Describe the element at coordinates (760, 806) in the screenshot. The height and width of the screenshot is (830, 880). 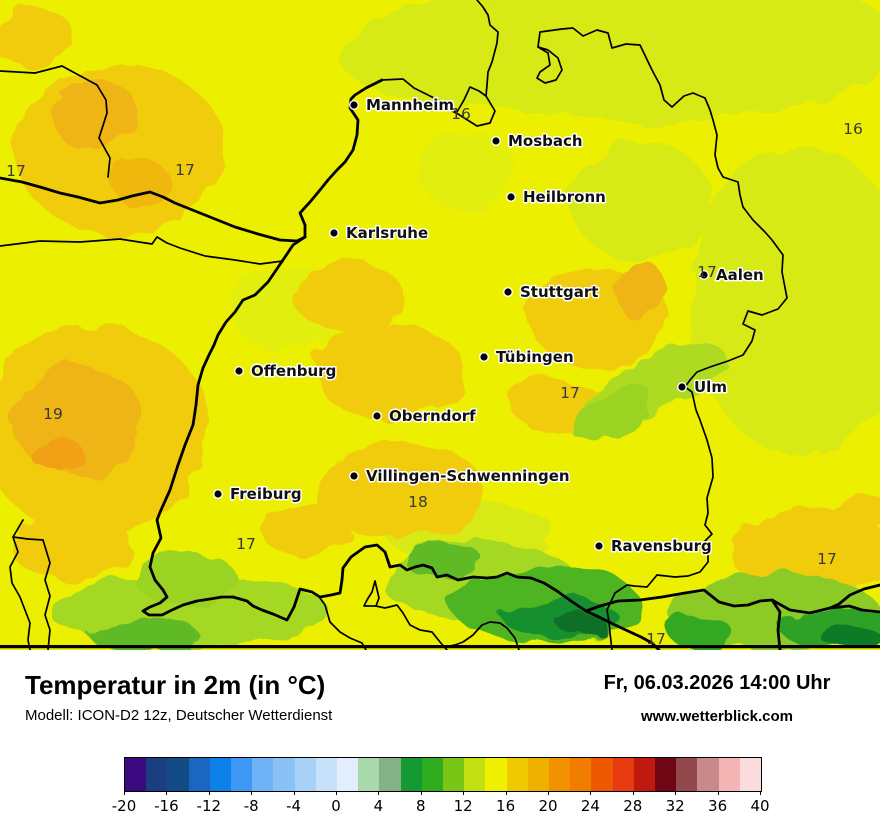
I see `colorbar-tick-label: 40` at that location.